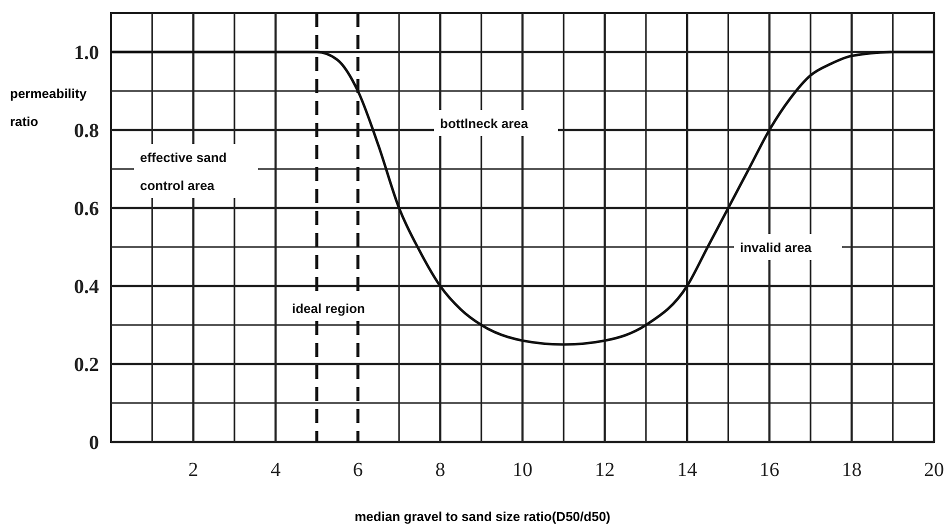  I want to click on x-tick-label: 10, so click(522, 470).